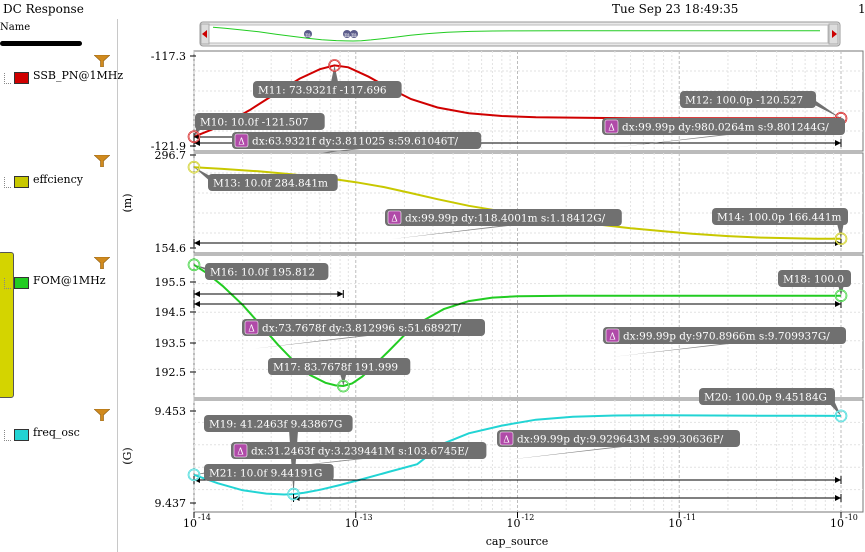 The image size is (865, 552). I want to click on x-tick-exponent: -11, so click(689, 517).